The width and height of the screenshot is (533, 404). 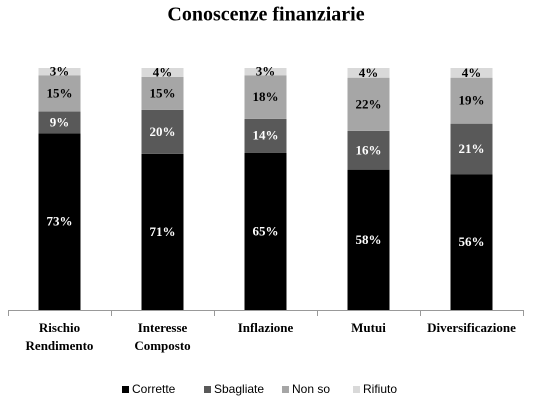 I want to click on value-label: 56%, so click(x=472, y=241).